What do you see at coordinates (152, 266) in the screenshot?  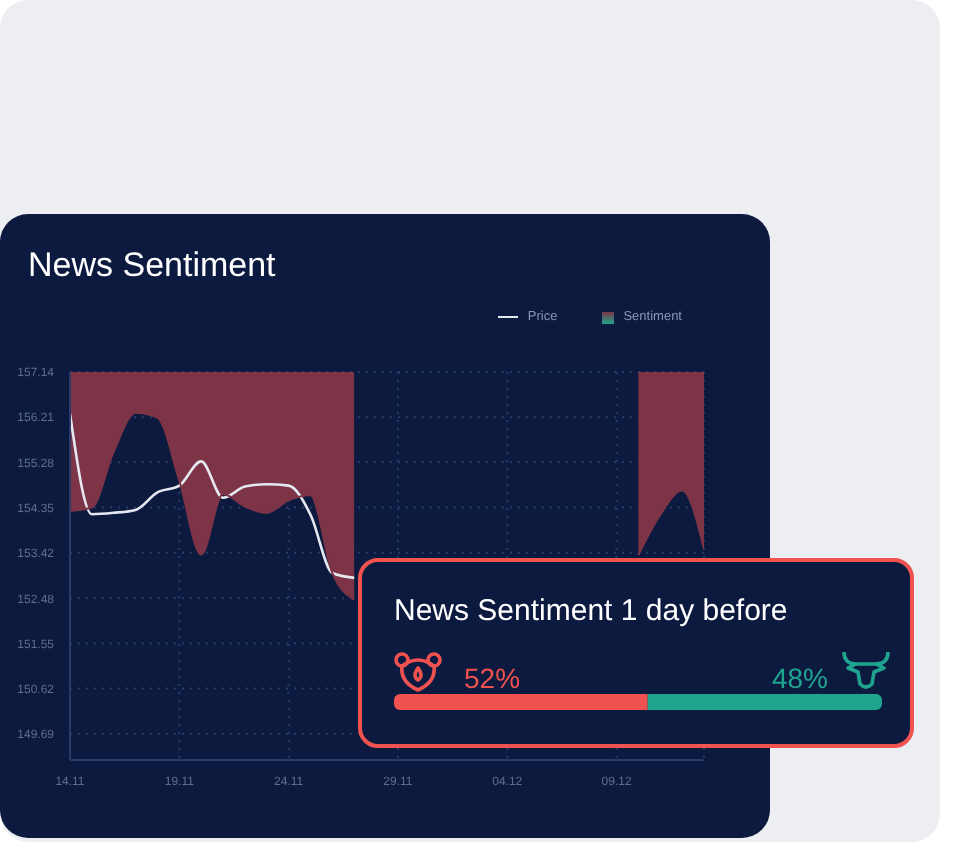 I see `chart-title: News Sentiment` at bounding box center [152, 266].